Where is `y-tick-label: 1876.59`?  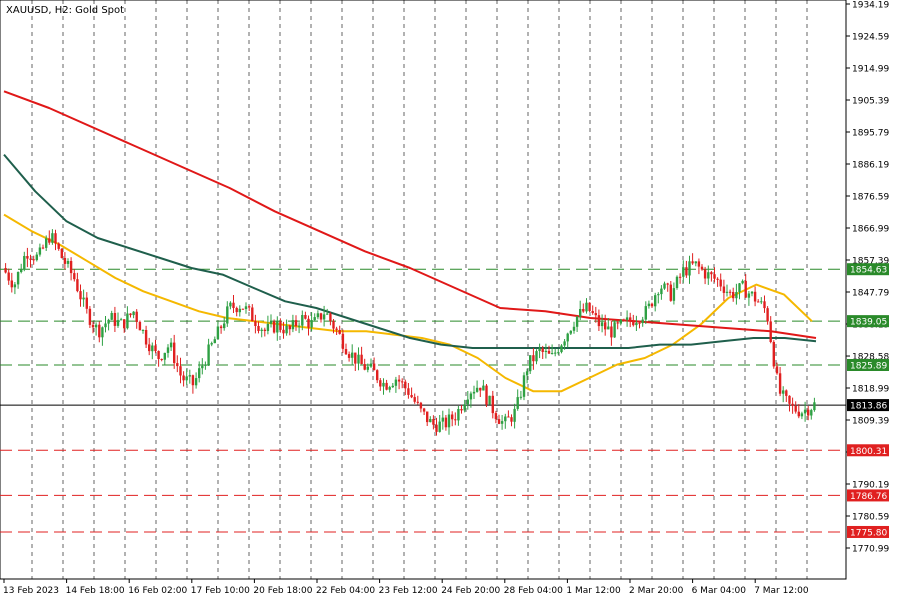 y-tick-label: 1876.59 is located at coordinates (870, 198).